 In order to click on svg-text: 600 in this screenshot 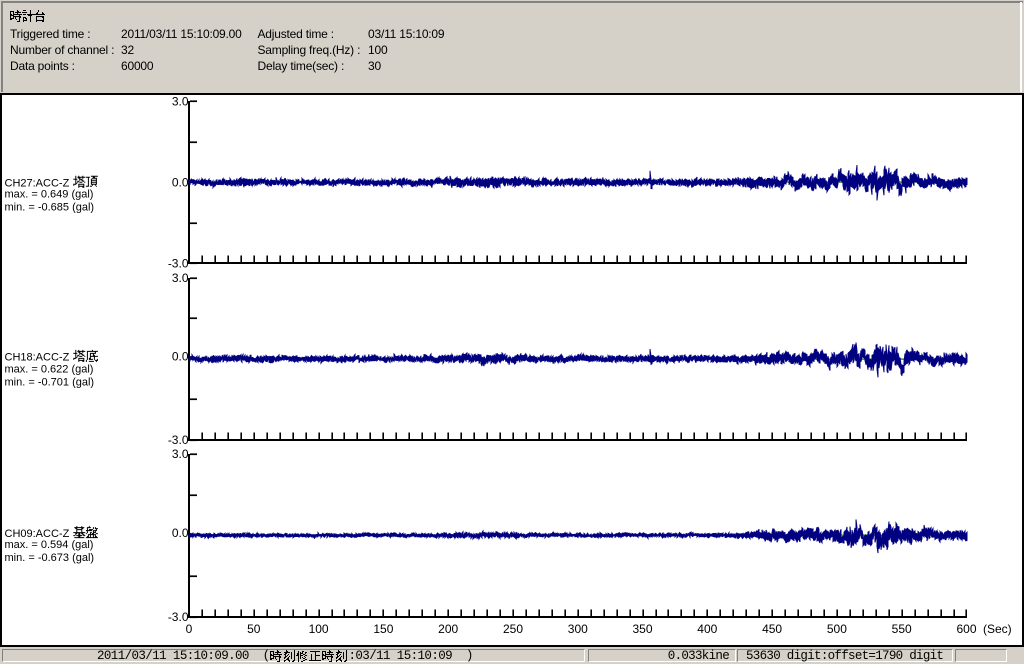, I will do `click(966, 629)`.